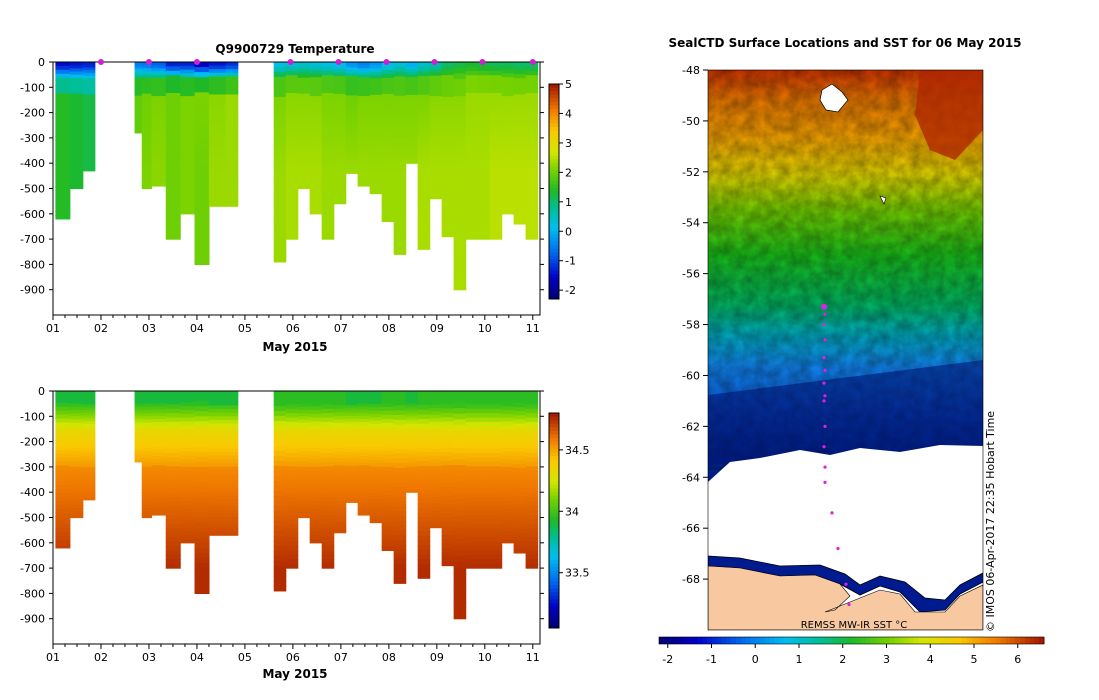 This screenshot has height=700, width=1099. What do you see at coordinates (101, 328) in the screenshot?
I see `x-tick-label: 02` at bounding box center [101, 328].